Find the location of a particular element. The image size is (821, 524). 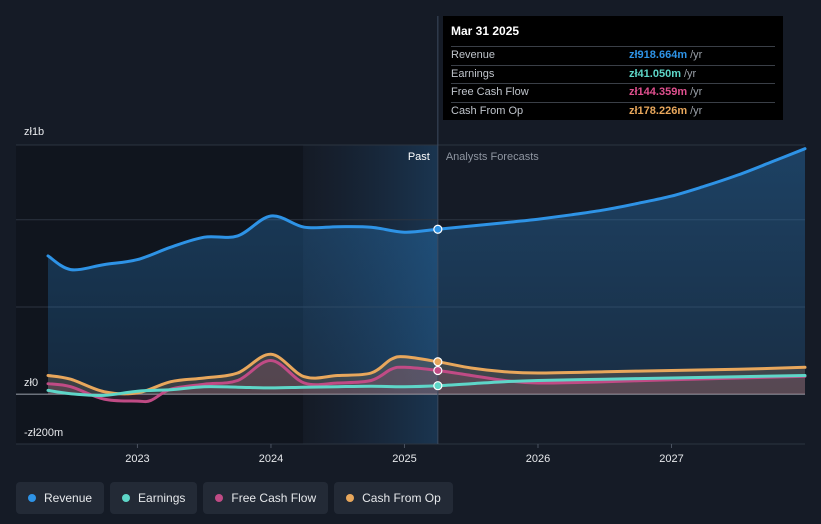

free-cash-flow-line is located at coordinates (426, 381).